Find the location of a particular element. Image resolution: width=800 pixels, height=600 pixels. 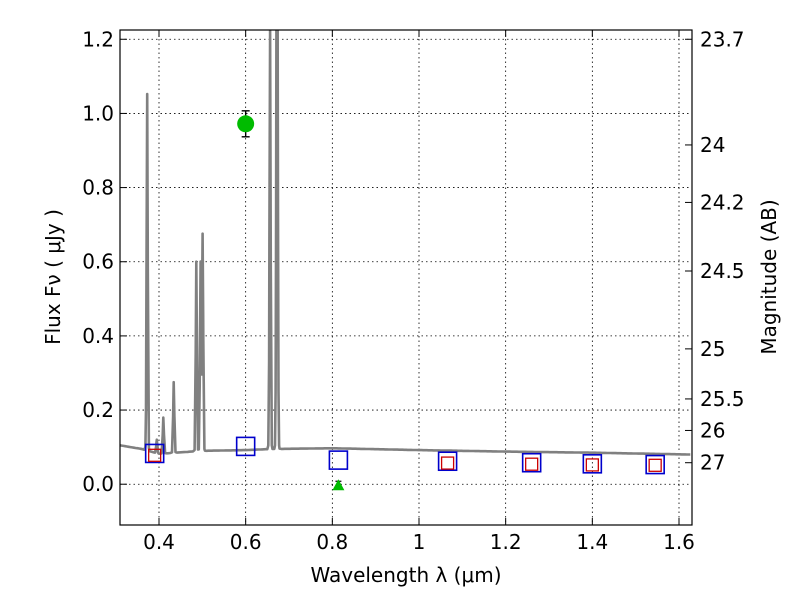

y-tick-label: 0.0 is located at coordinates (98, 484).